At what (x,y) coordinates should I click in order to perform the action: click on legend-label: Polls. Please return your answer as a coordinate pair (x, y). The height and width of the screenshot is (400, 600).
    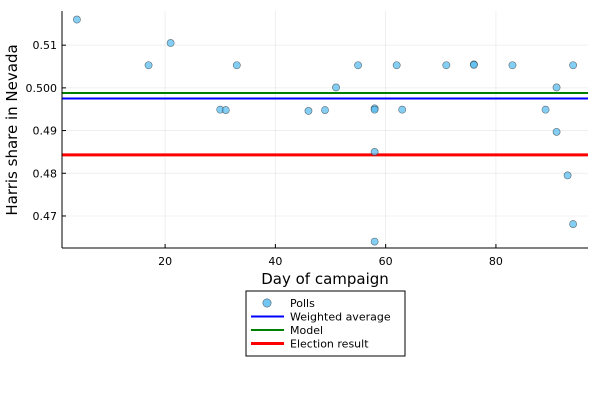
    Looking at the image, I should click on (302, 303).